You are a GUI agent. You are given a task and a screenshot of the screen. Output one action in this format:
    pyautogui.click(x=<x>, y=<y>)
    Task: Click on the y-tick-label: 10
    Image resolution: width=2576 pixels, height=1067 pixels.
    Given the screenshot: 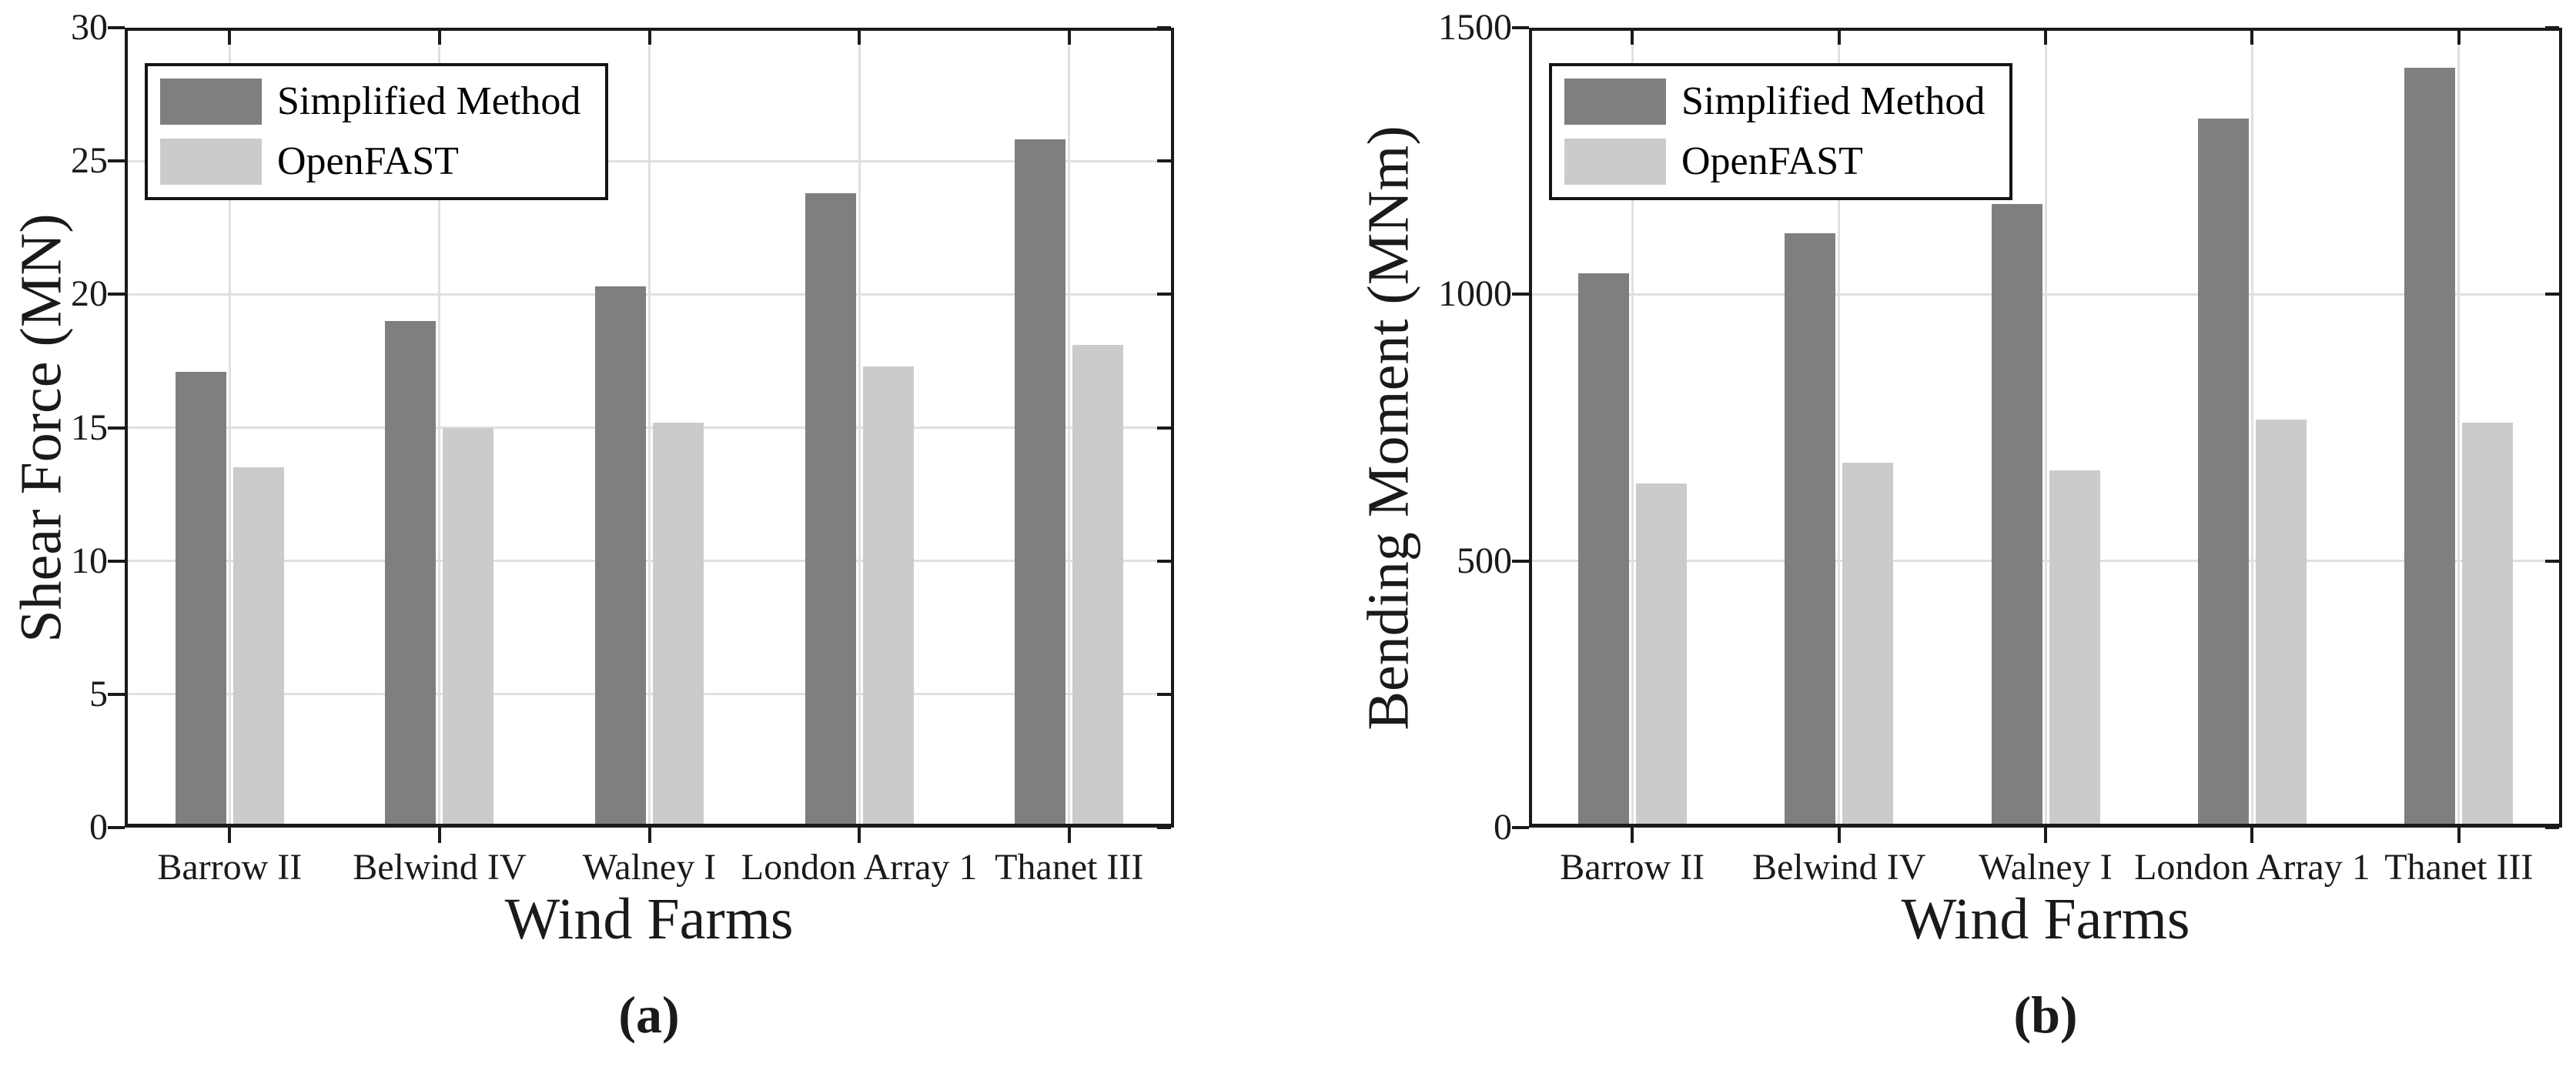 What is the action you would take?
    pyautogui.click(x=90, y=560)
    